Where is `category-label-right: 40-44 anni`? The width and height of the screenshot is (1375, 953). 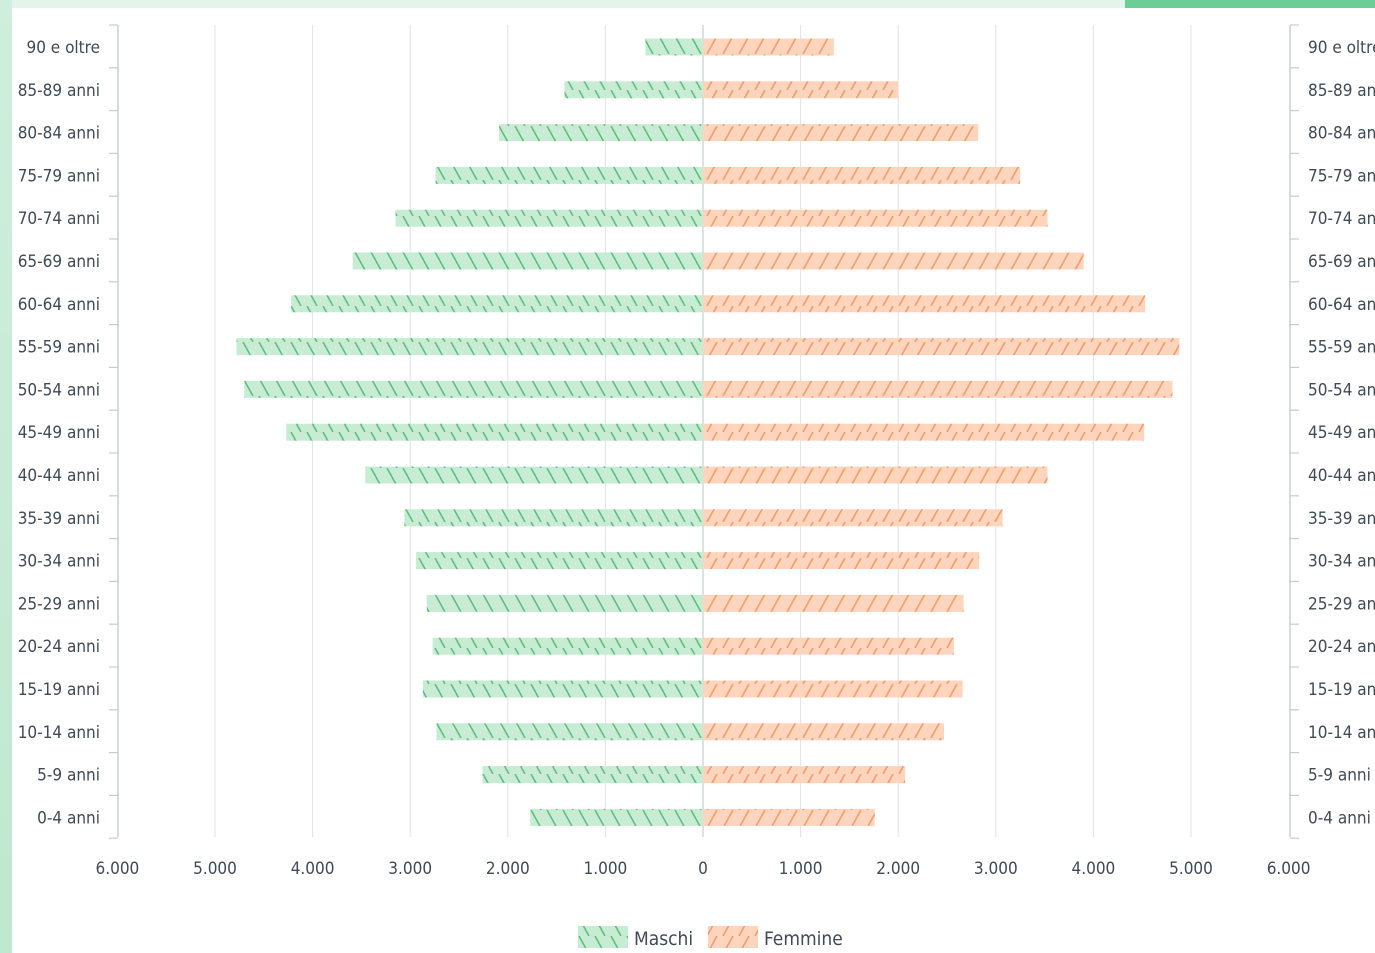 category-label-right: 40-44 anni is located at coordinates (1341, 476).